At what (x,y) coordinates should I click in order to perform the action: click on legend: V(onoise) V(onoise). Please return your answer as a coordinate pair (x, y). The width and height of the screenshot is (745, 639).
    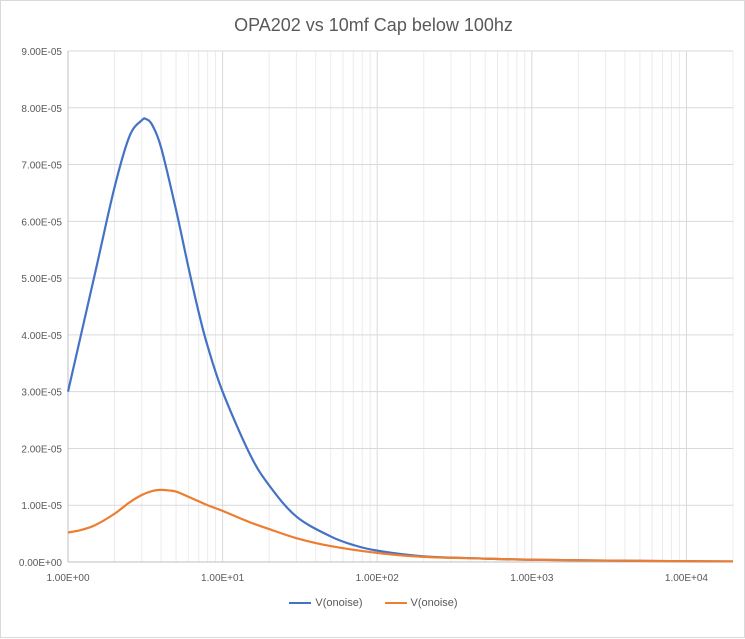
    Looking at the image, I should click on (373, 603).